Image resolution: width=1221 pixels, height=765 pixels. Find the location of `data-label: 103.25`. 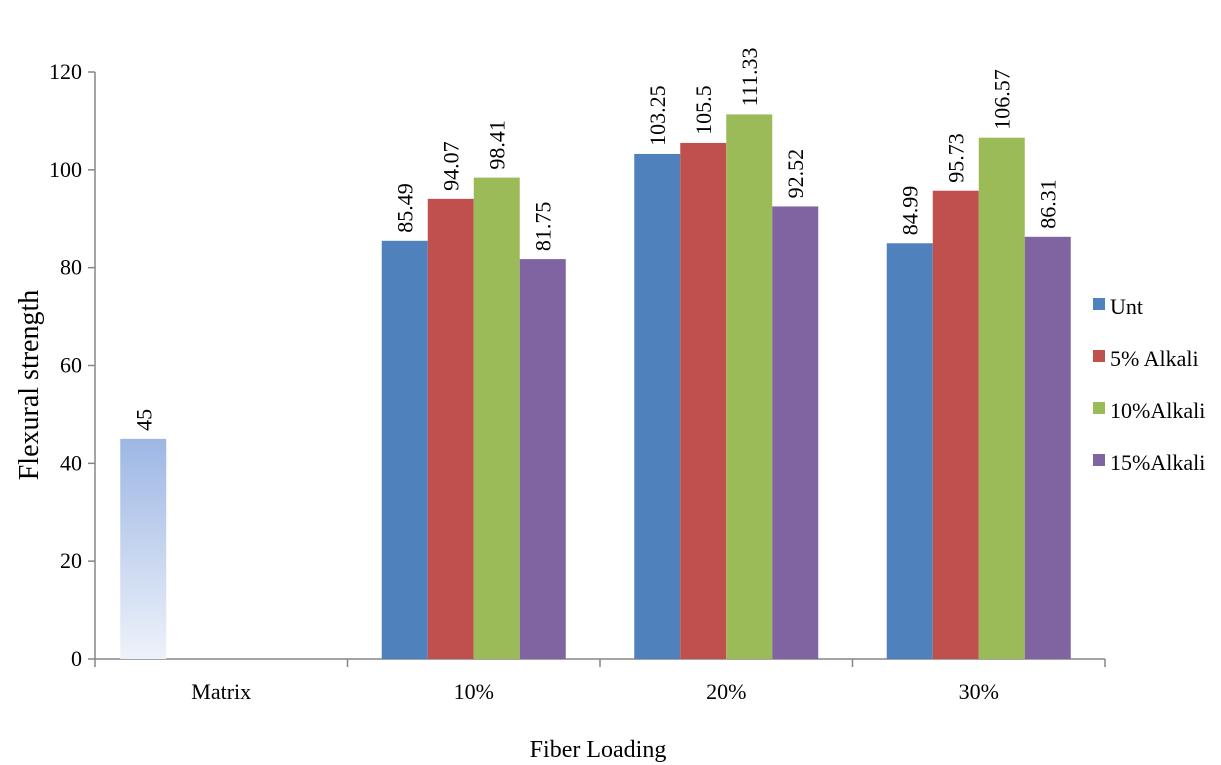

data-label: 103.25 is located at coordinates (657, 115).